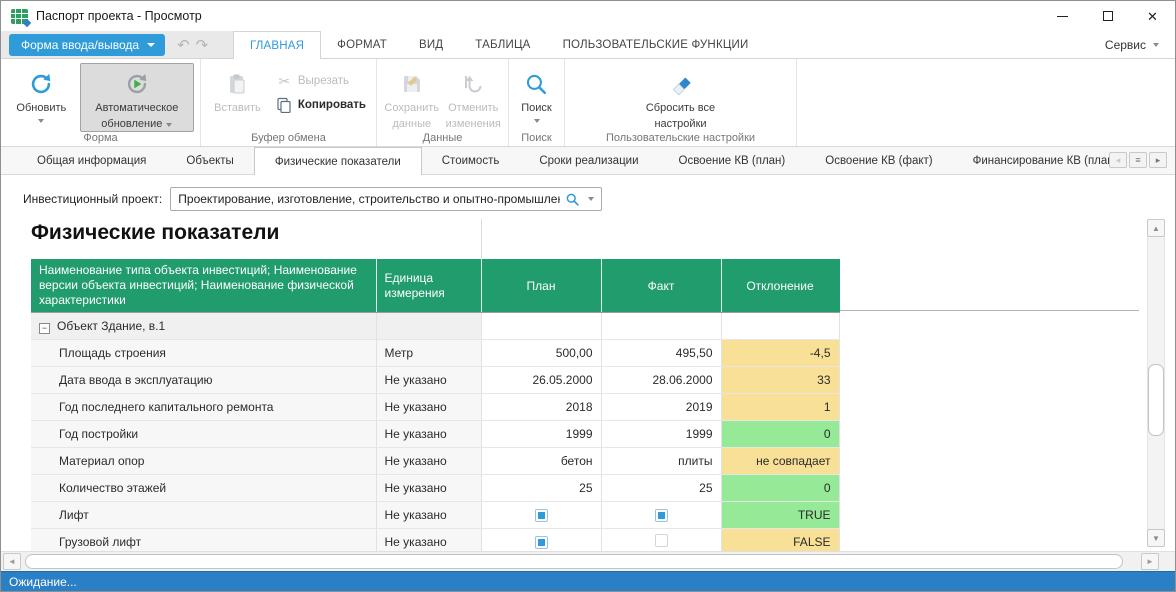 This screenshot has height=592, width=1176. I want to click on doc-tab-implementation-terms: Сроки реализации, so click(589, 160).